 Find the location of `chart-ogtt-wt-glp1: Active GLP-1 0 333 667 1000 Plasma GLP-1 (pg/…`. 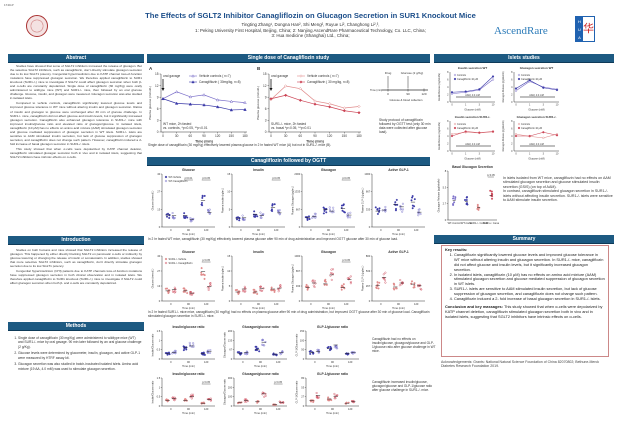

chart-ogtt-wt-glp1: Active GLP-1 0 333 667 1000 Plasma GLP-1 (pg/… is located at coordinates (393, 202).